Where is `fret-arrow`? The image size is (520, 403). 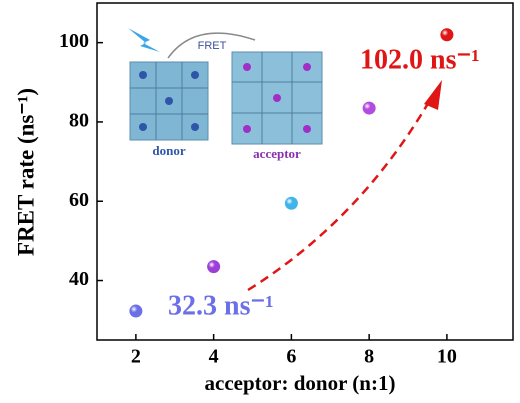
fret-arrow is located at coordinates (211, 45).